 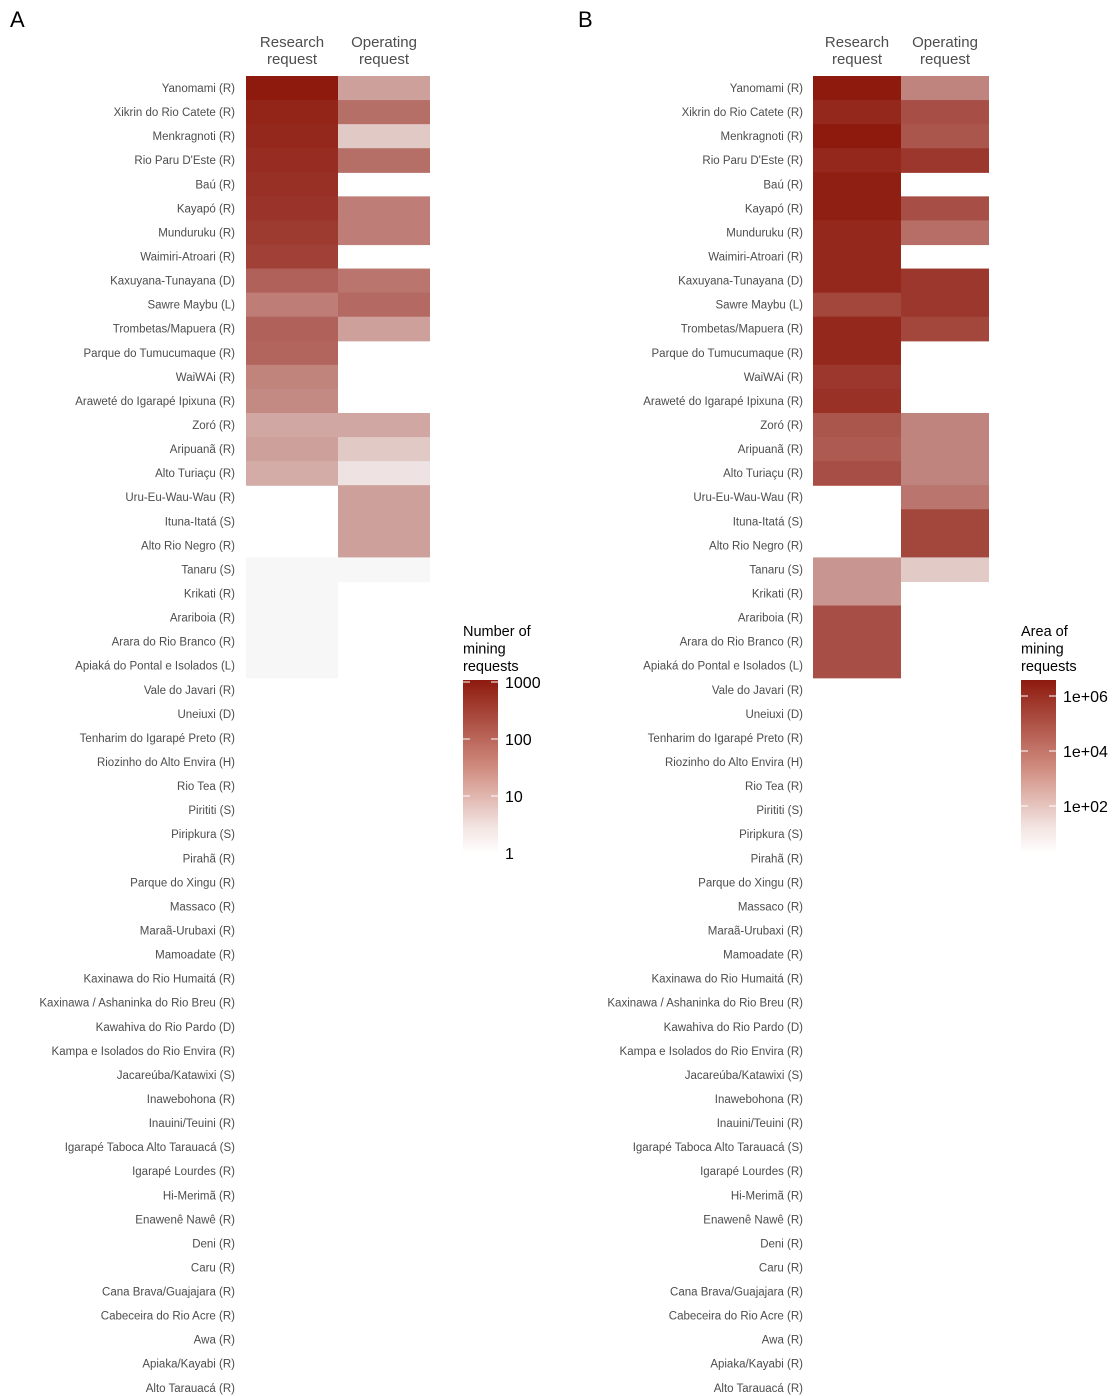 What do you see at coordinates (1085, 752) in the screenshot?
I see `legend-tick-label: 1e+04` at bounding box center [1085, 752].